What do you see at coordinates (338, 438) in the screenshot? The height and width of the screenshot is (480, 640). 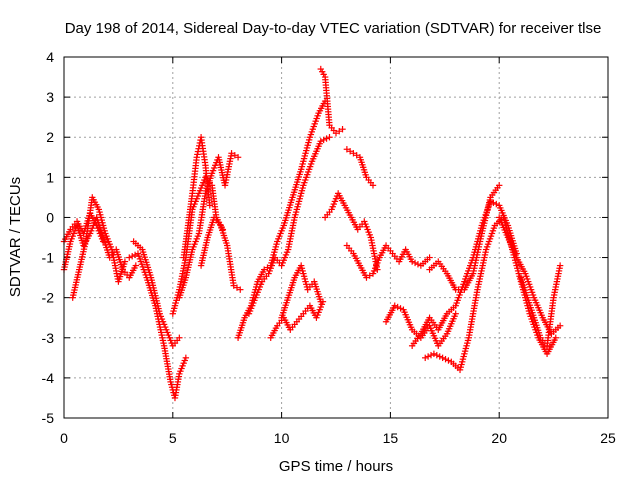 I see `x-tick-labels: 0 5 10 15 20 25` at bounding box center [338, 438].